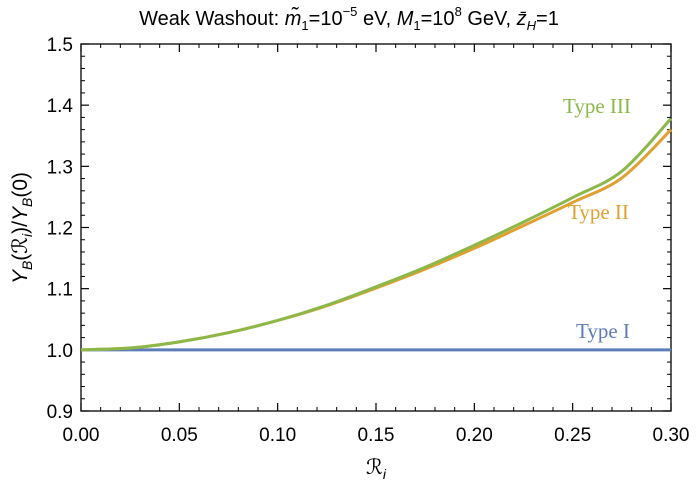  I want to click on y-tick-label: 1.4, so click(60, 106).